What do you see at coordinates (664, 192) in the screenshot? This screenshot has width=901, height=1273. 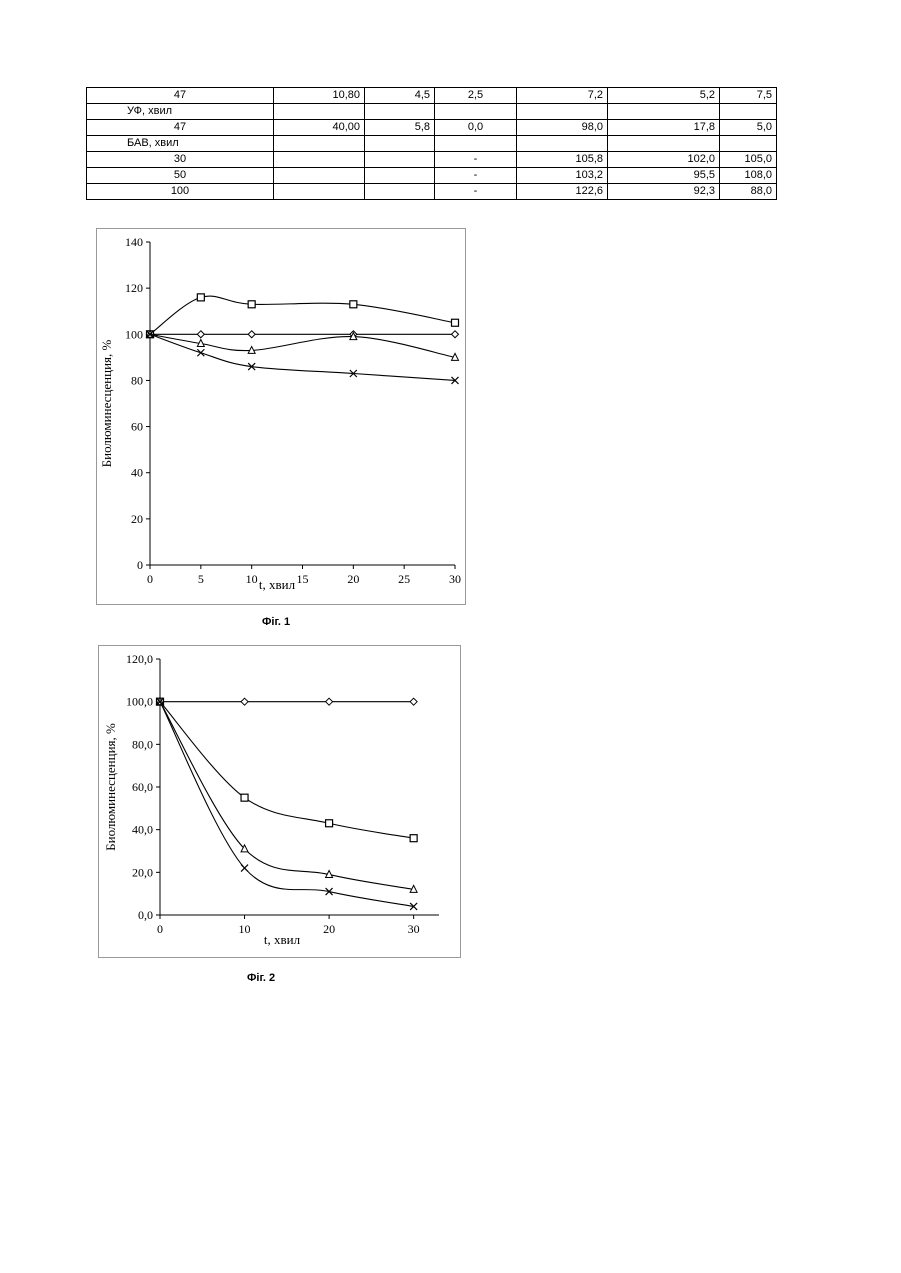 I see `table-cell: 92,3` at bounding box center [664, 192].